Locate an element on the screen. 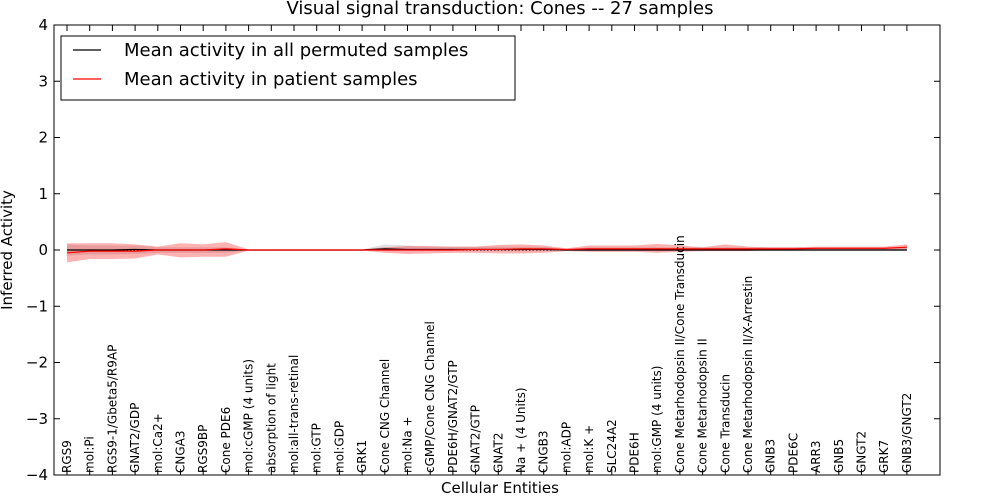 The width and height of the screenshot is (1000, 500). x-tick-label: GNB5 is located at coordinates (839, 456).